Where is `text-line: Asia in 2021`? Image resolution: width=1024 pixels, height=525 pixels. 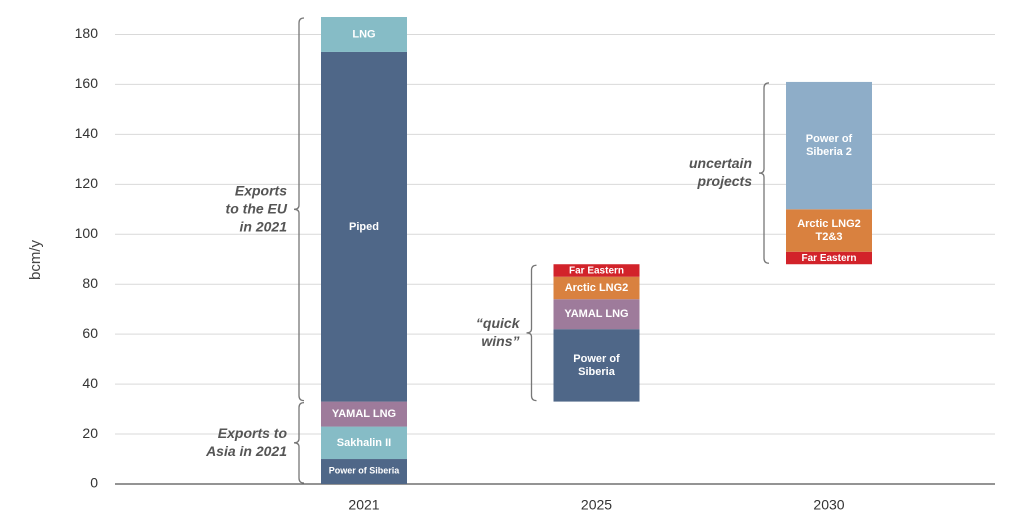 text-line: Asia in 2021 is located at coordinates (246, 450).